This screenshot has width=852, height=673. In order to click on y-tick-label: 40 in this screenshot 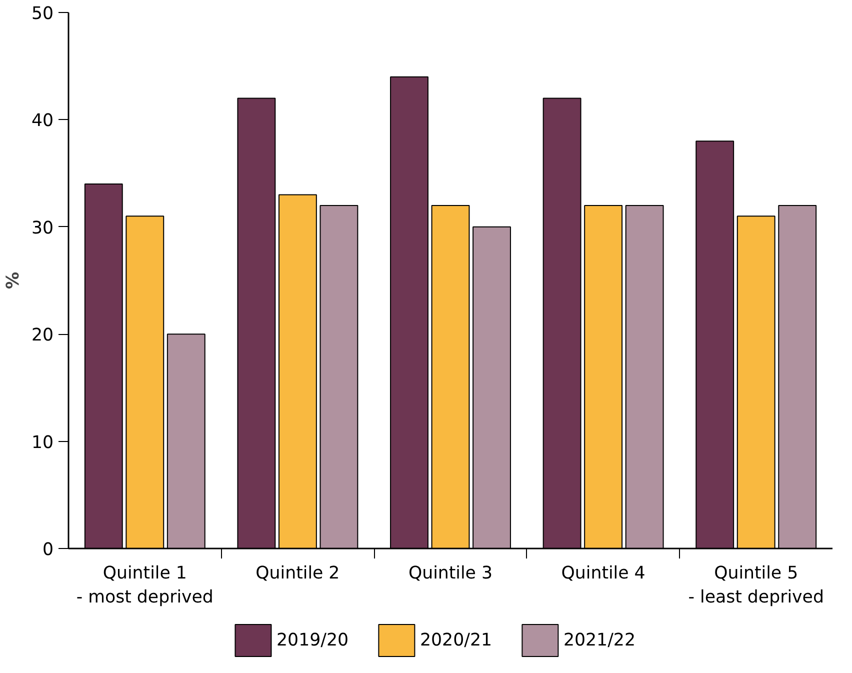, I will do `click(42, 121)`.